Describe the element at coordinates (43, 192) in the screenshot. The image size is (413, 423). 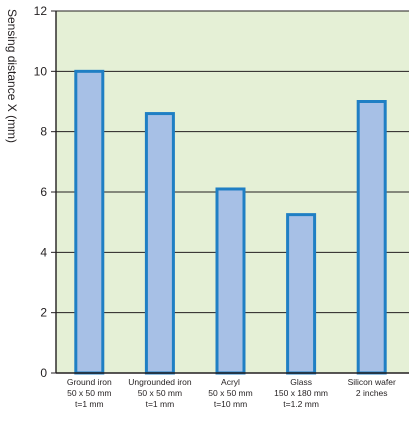
I see `y-tick-label: 6` at that location.